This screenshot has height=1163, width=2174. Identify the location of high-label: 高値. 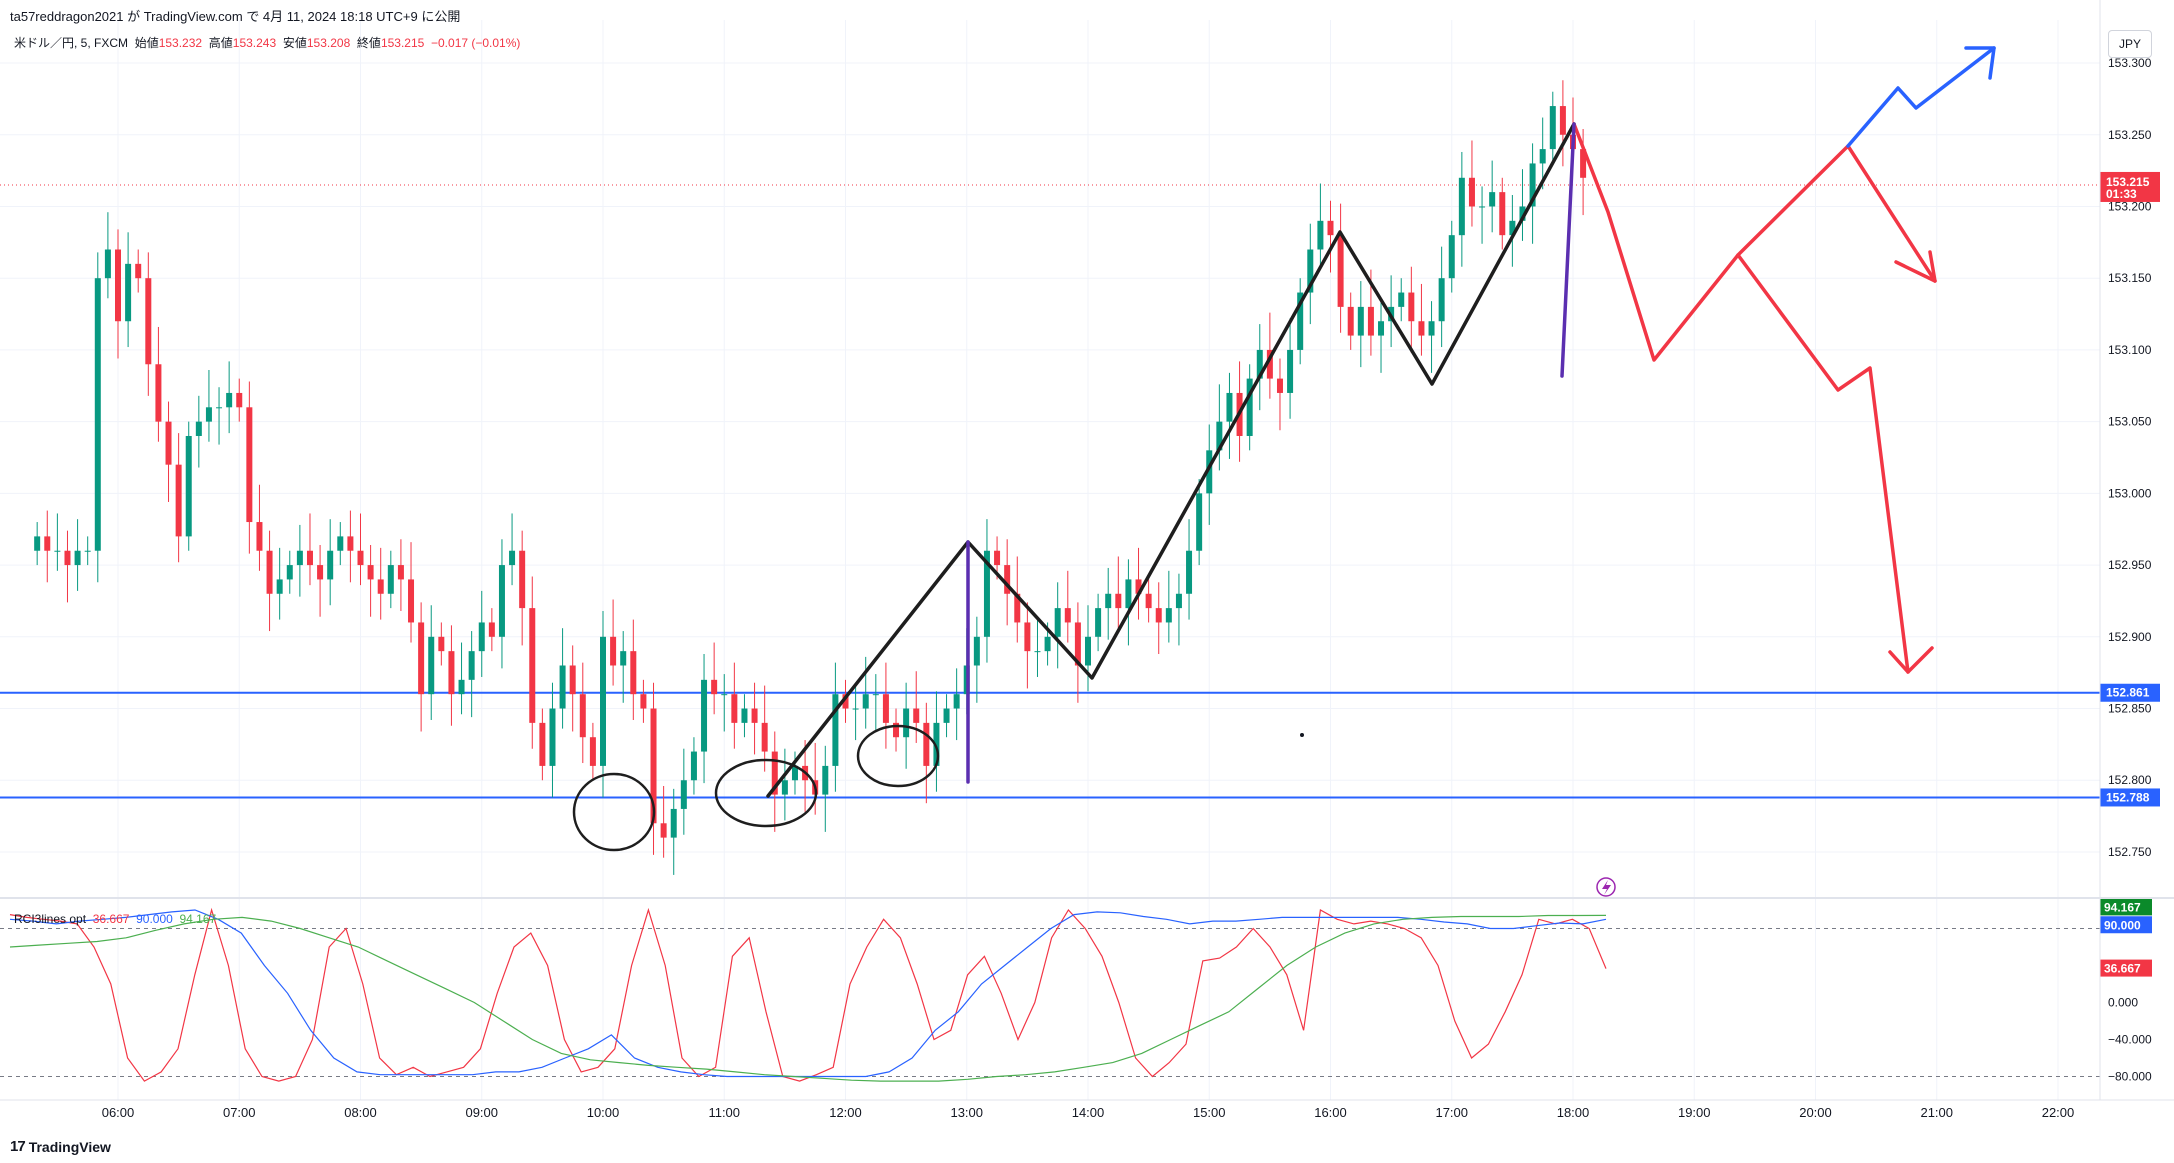
(220, 43).